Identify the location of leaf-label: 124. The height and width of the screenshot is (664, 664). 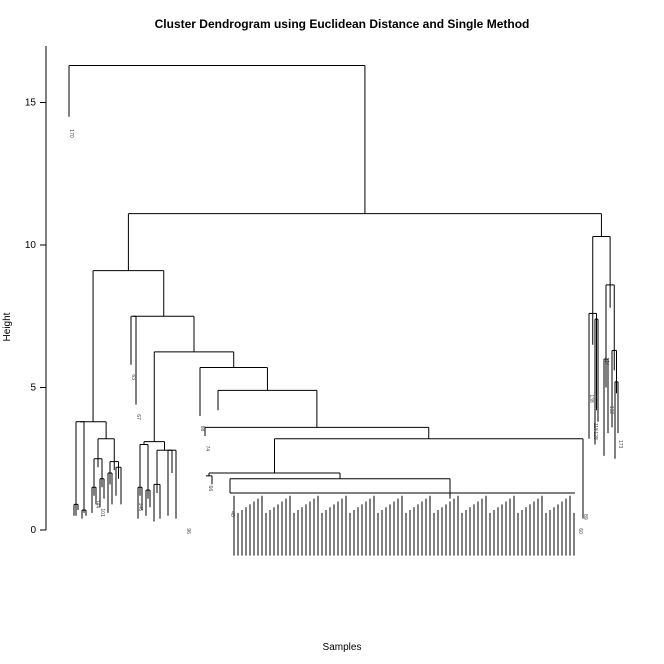
(606, 361).